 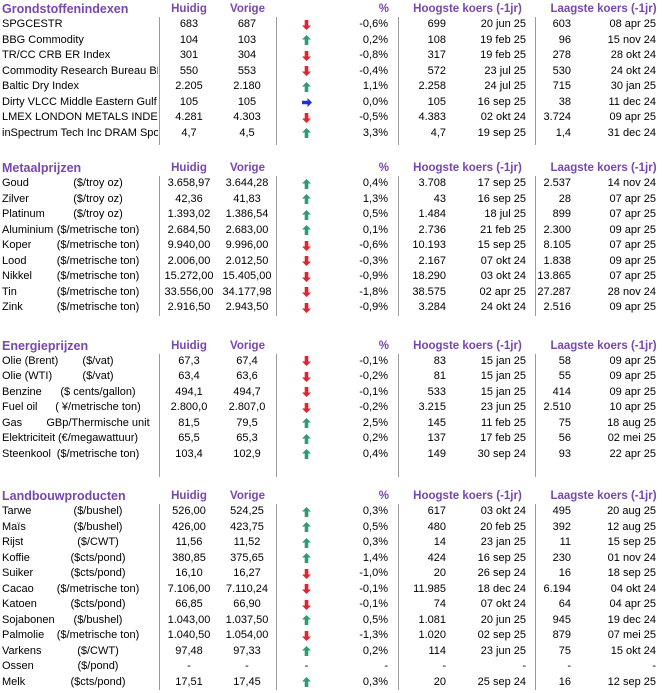 I want to click on previous-value: 1.386,54, so click(x=247, y=215).